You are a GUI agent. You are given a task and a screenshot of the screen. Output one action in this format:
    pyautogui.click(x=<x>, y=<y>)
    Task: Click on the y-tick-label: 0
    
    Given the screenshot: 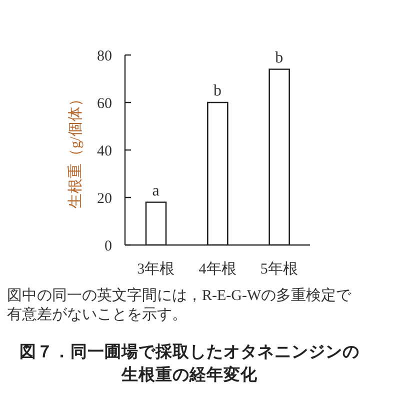 What is the action you would take?
    pyautogui.click(x=108, y=246)
    